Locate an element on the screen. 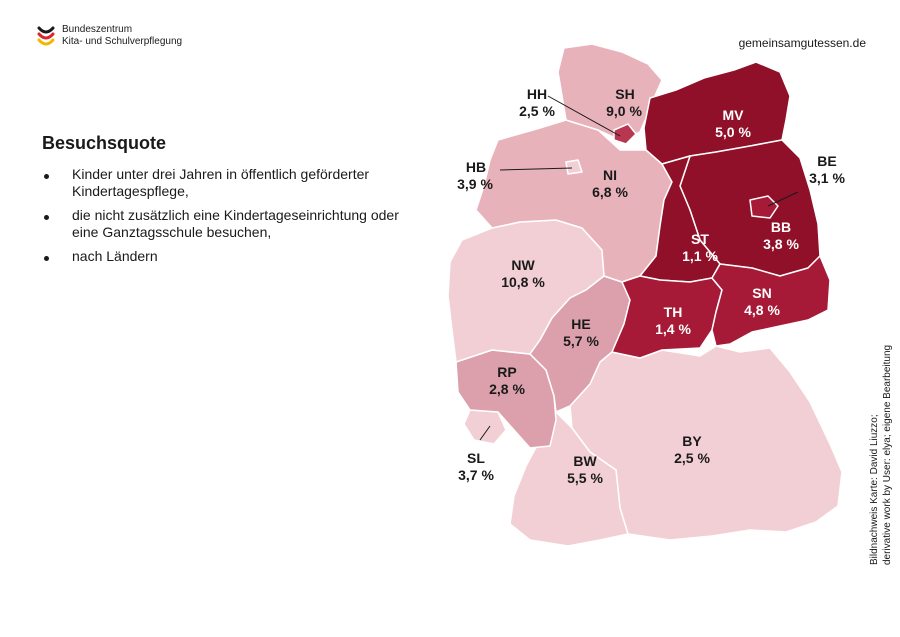  state-value-BE: 3,1 % is located at coordinates (827, 178).